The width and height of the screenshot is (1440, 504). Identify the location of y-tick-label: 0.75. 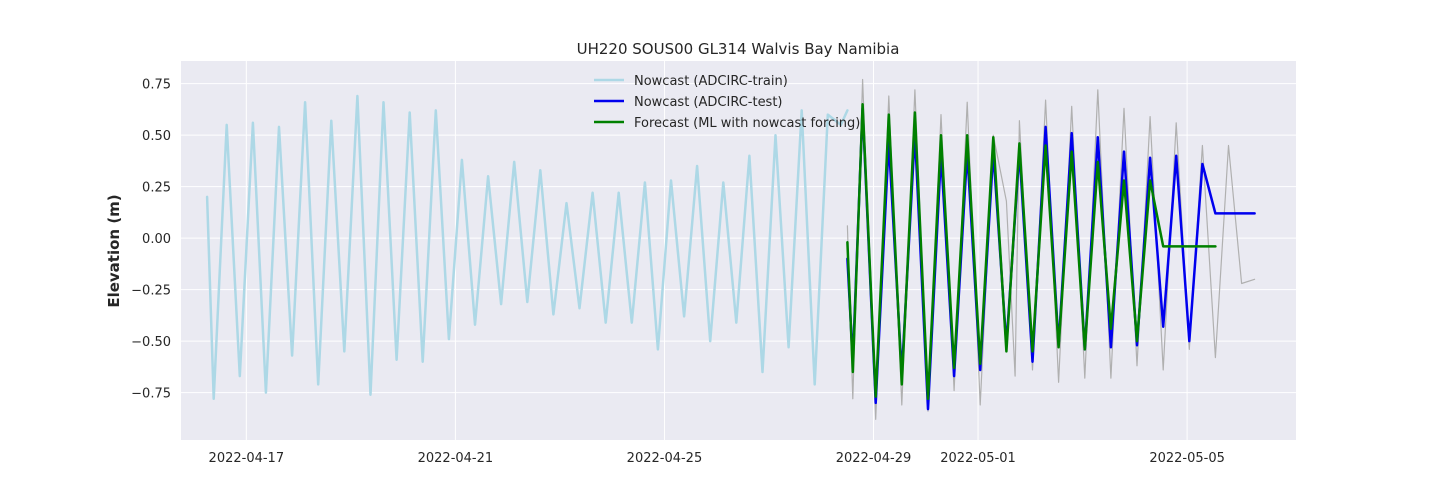
(156, 85).